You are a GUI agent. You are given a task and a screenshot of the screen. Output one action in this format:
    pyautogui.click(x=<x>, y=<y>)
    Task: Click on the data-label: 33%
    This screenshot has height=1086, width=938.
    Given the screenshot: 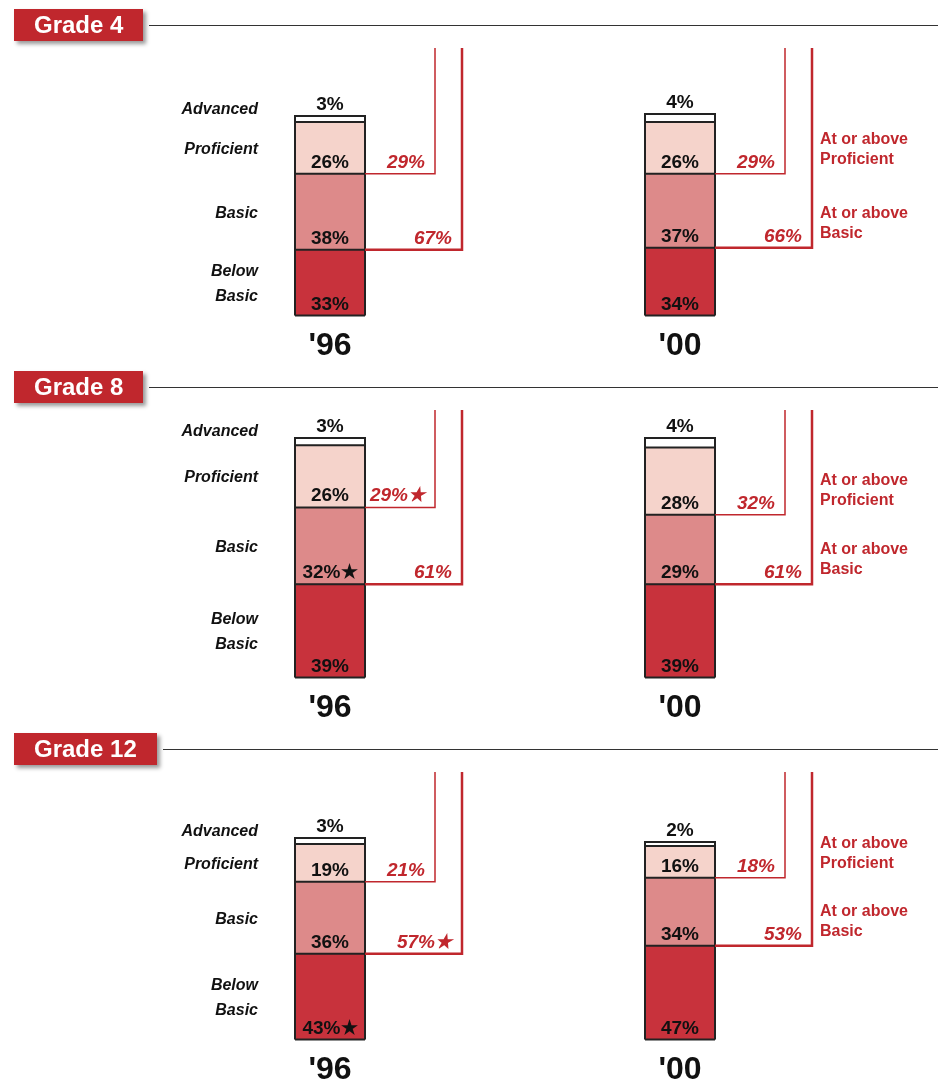 What is the action you would take?
    pyautogui.click(x=330, y=303)
    